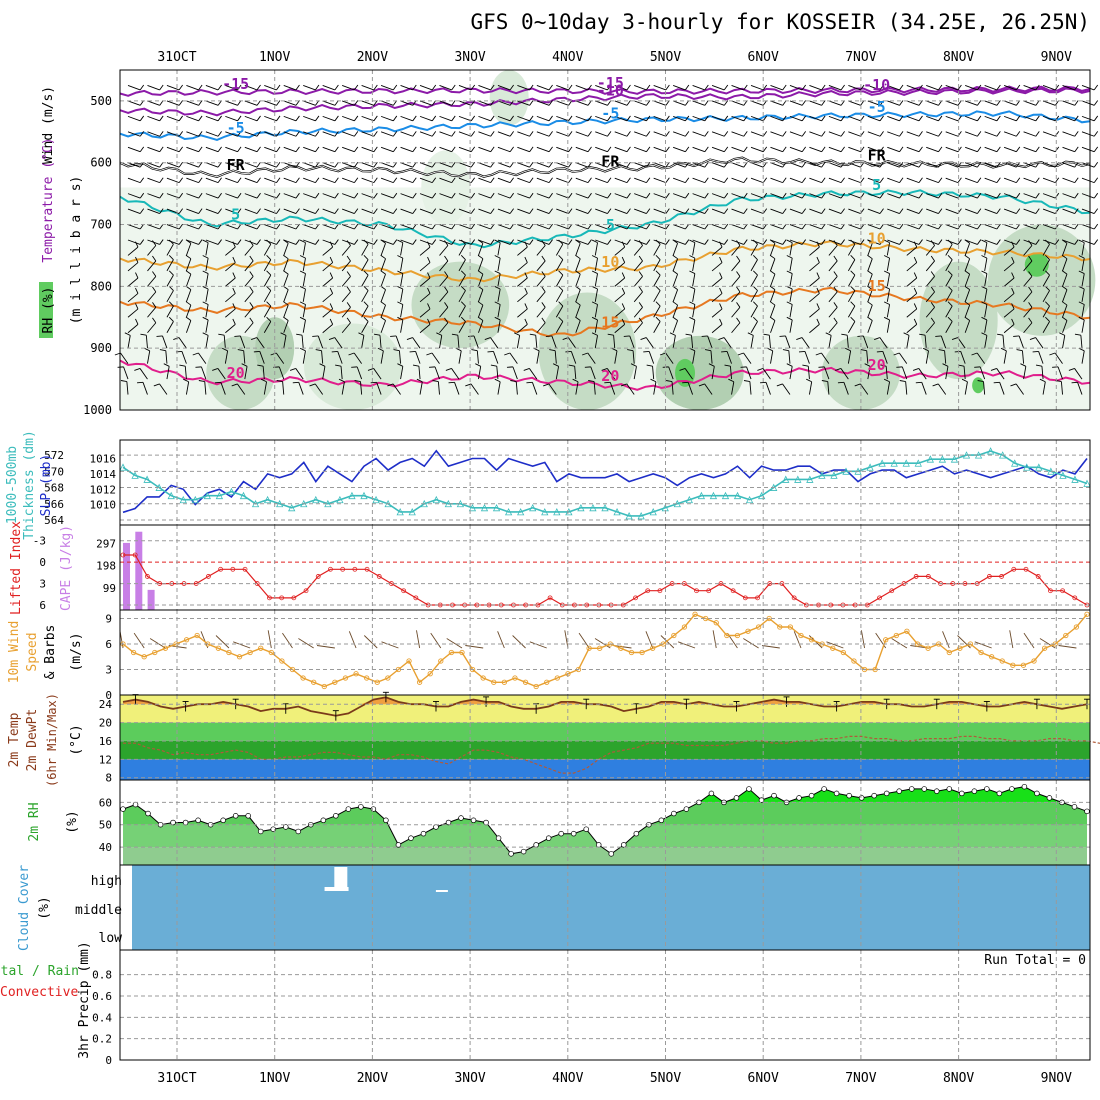 This screenshot has width=1100, height=1100. I want to click on axis-label-pressure: (m i l l i b a r s), so click(76, 250).